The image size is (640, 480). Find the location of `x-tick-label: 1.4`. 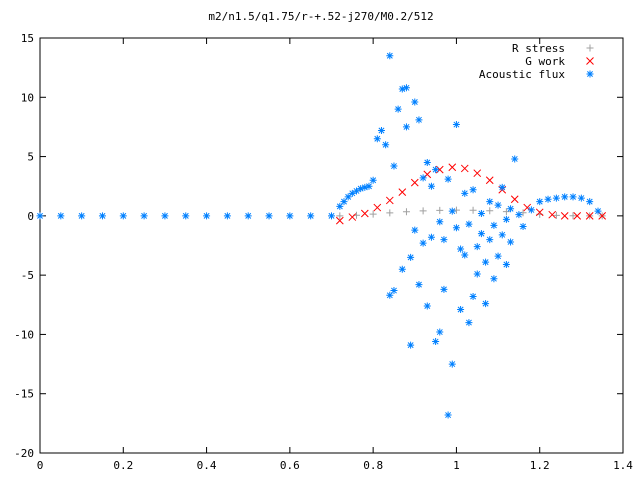

x-tick-label: 1.4 is located at coordinates (623, 465).